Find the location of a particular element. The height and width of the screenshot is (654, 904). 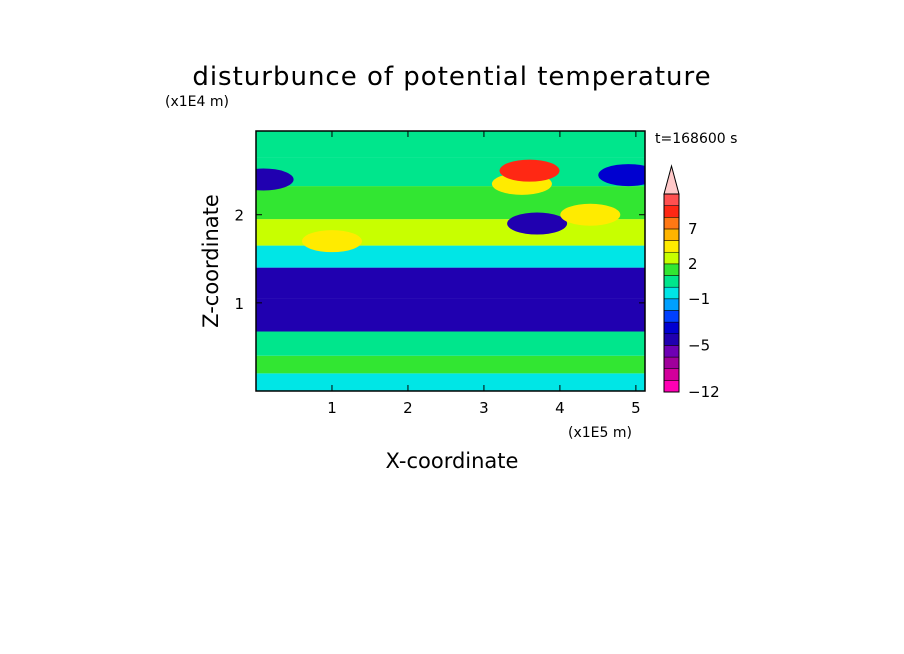

y-tick-label: 1 is located at coordinates (239, 304).